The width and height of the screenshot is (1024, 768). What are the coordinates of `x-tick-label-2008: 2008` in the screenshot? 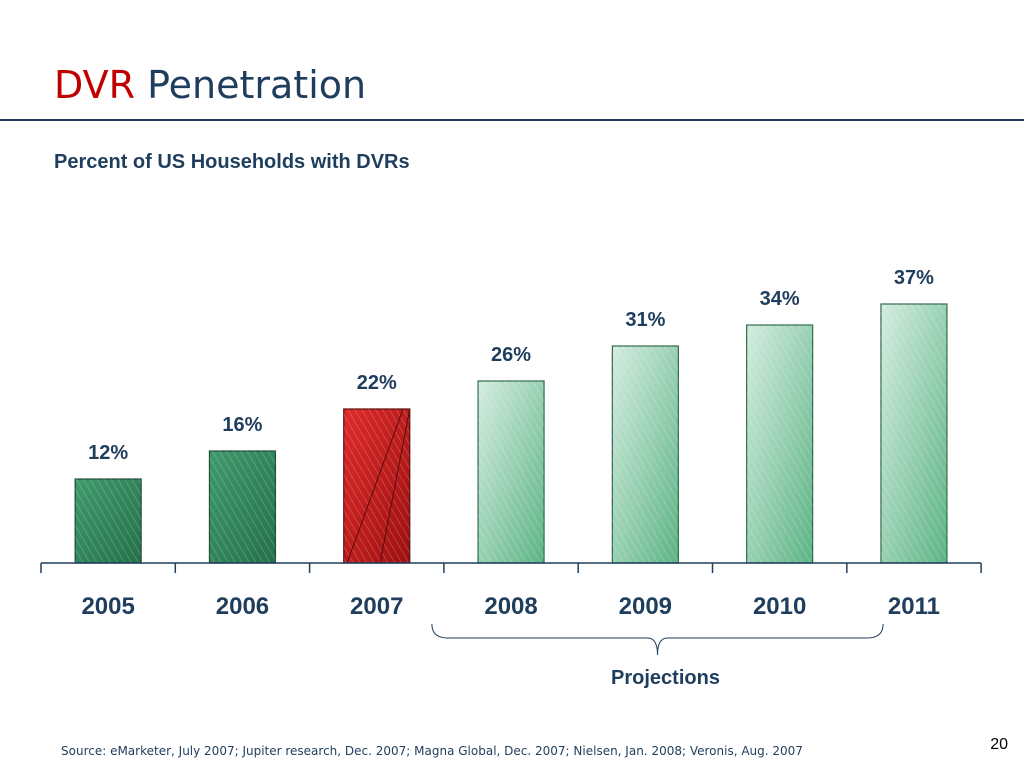 It's located at (510, 606).